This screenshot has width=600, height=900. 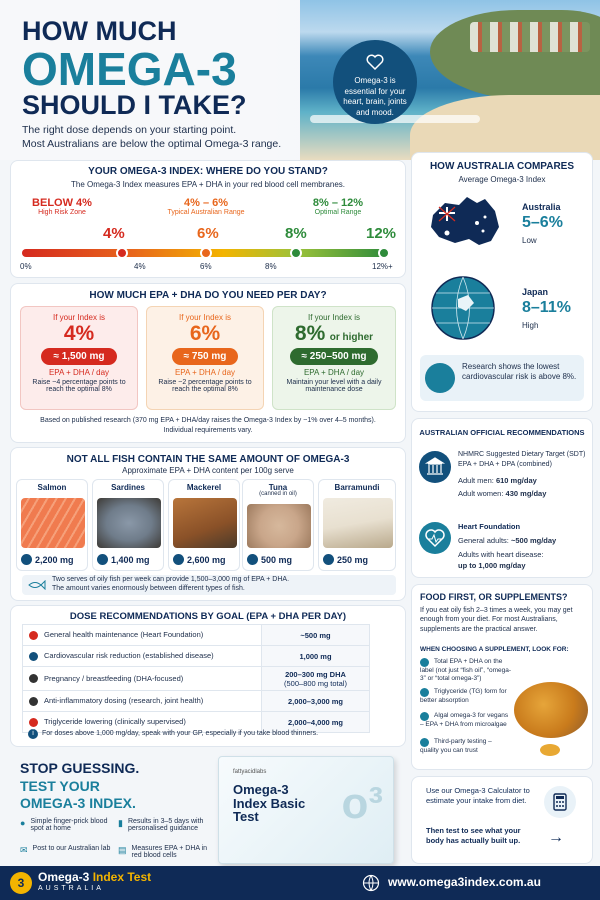 I want to click on title-line1: HOW MUCH, so click(x=99, y=31).